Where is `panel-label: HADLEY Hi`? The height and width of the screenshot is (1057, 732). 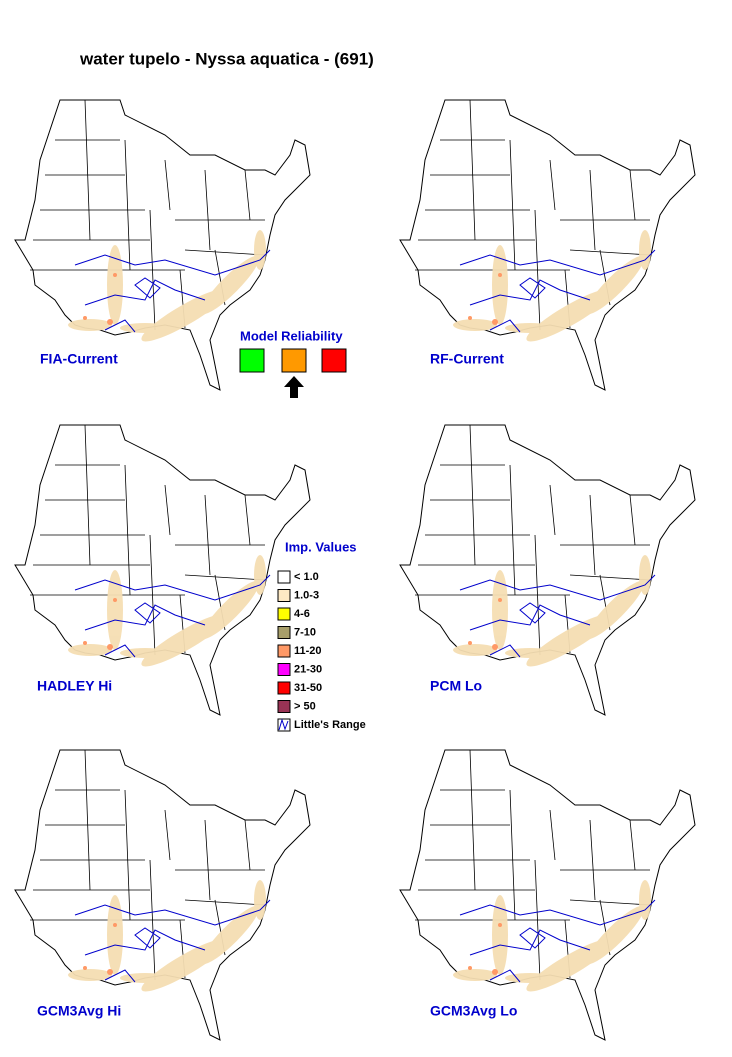
panel-label: HADLEY Hi is located at coordinates (74, 686).